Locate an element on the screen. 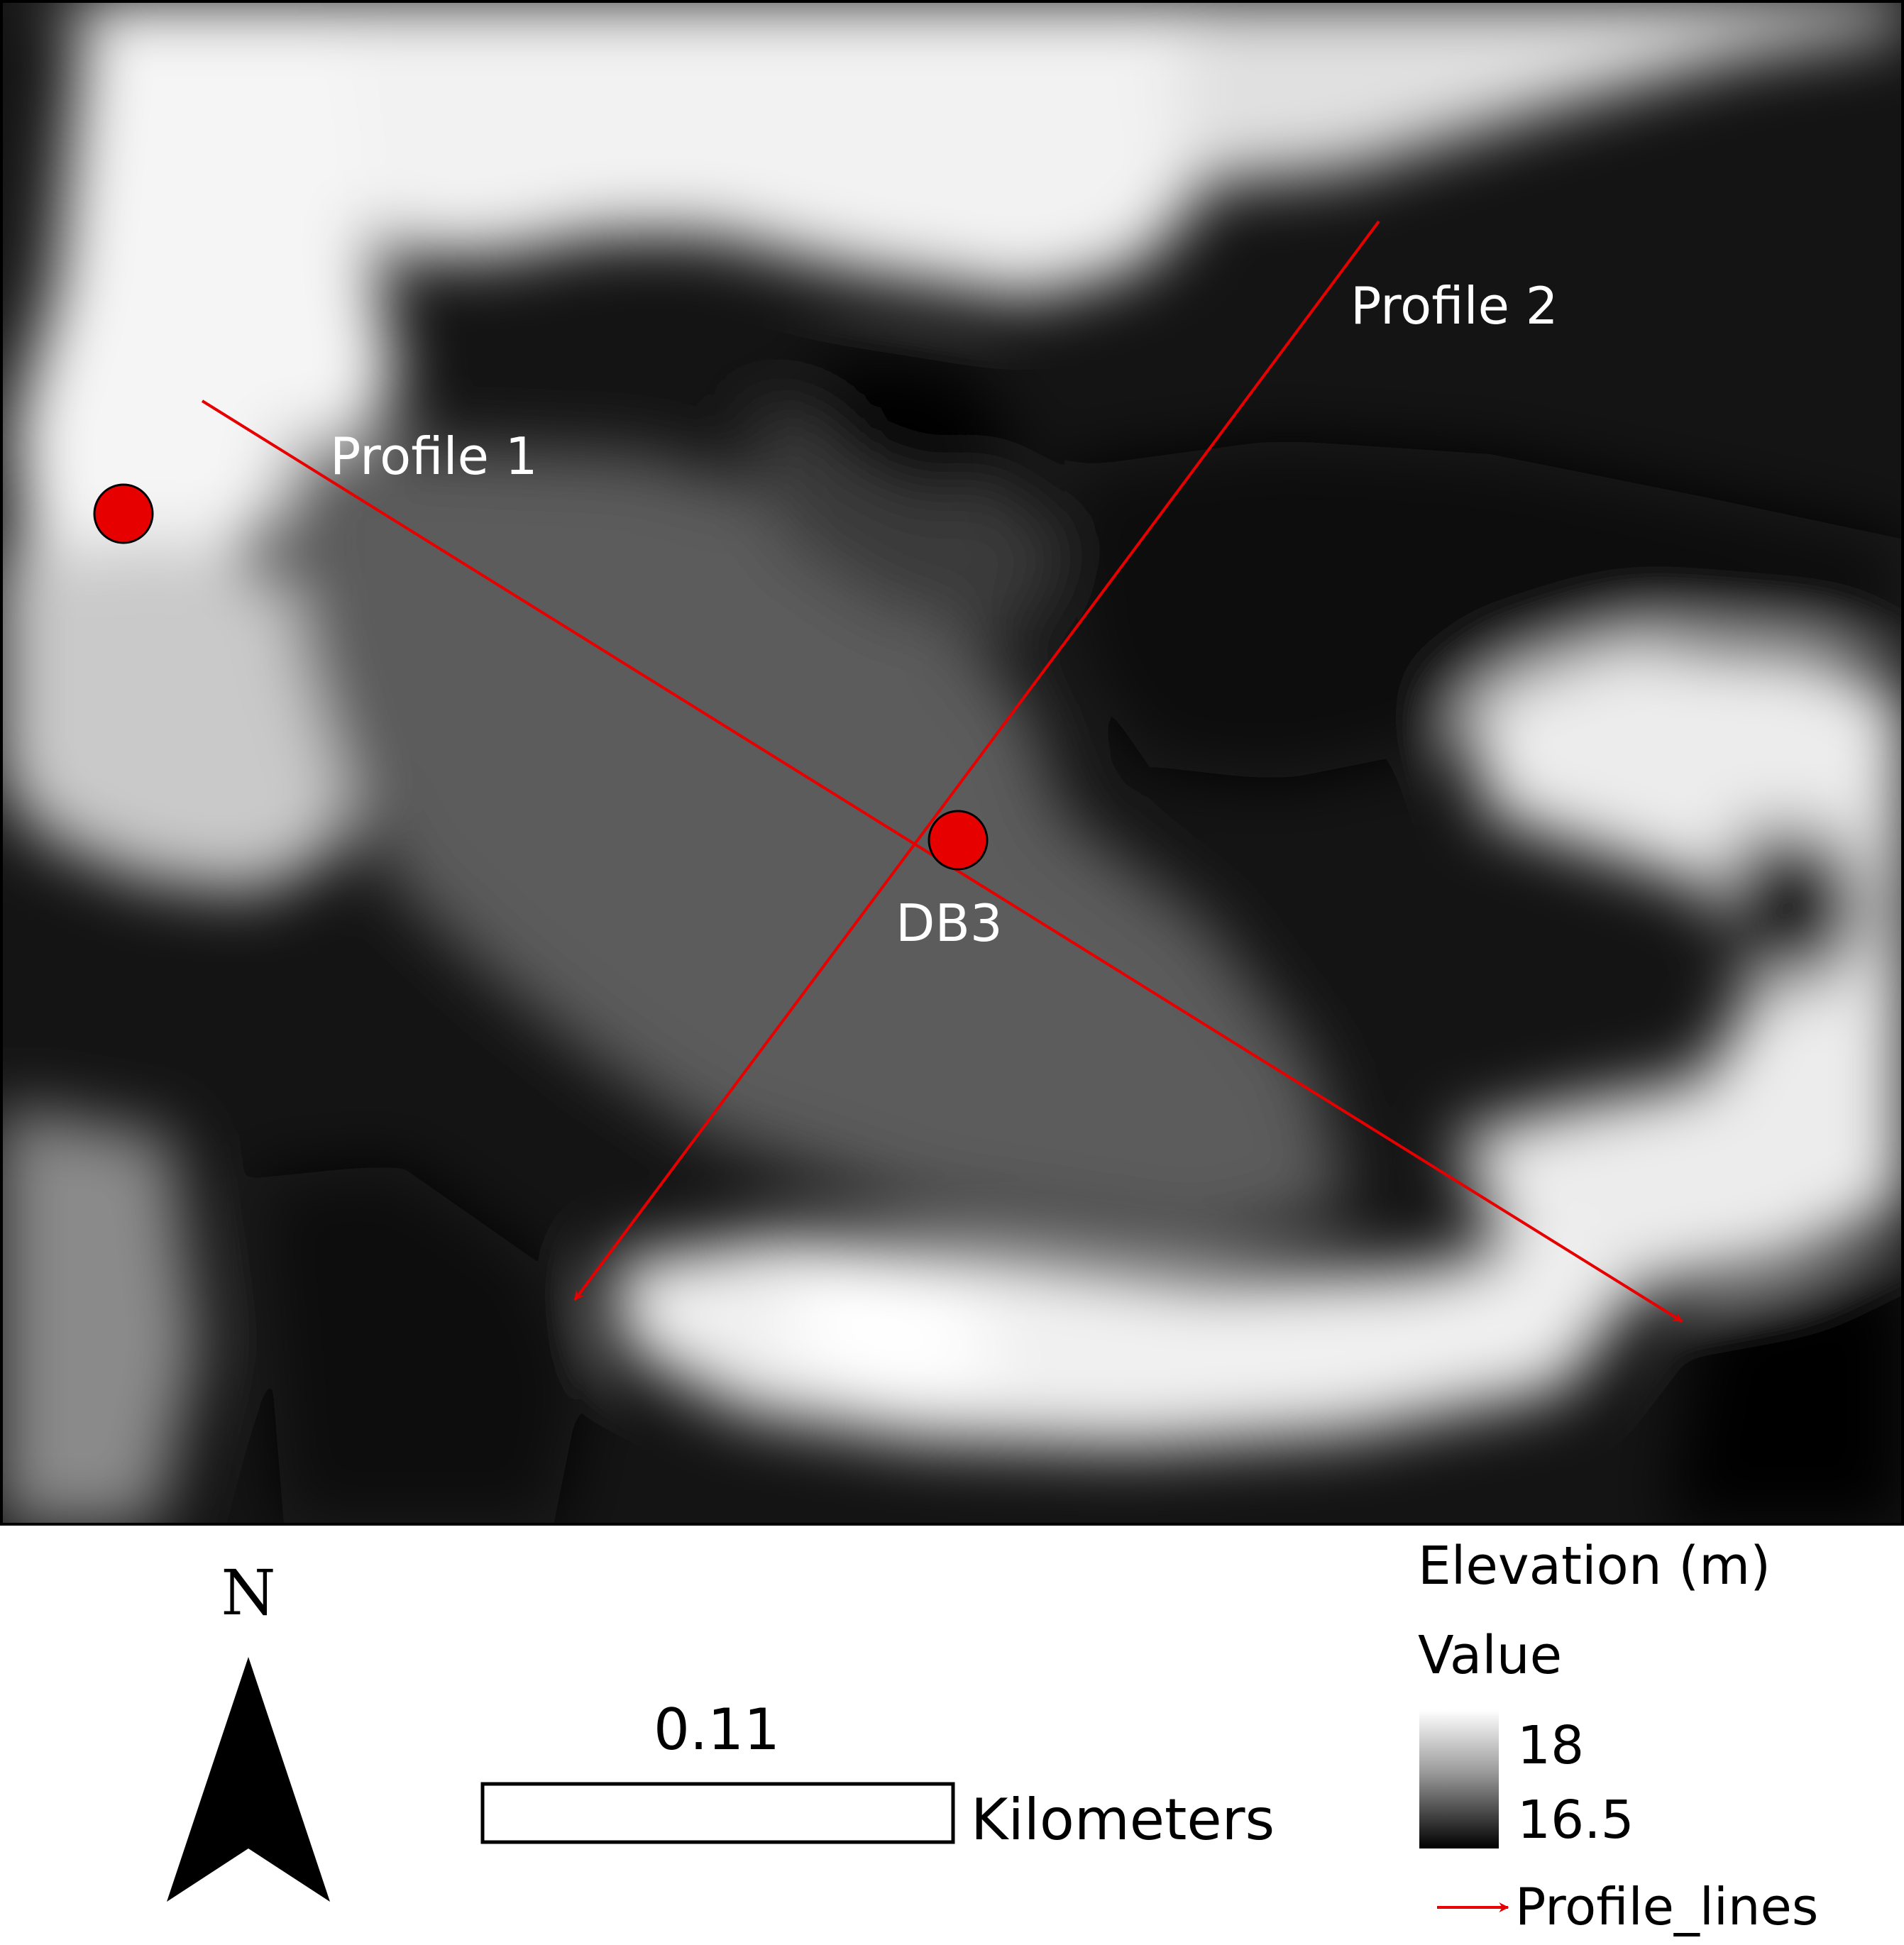 Image resolution: width=1904 pixels, height=1945 pixels. point-label-db3: DB3 is located at coordinates (949, 923).